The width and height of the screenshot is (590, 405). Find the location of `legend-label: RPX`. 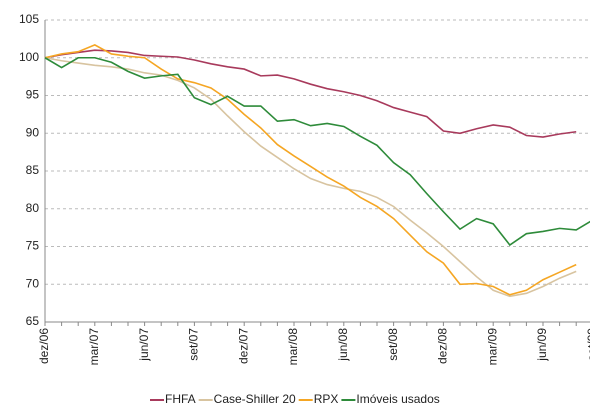

legend-label: RPX is located at coordinates (326, 398).